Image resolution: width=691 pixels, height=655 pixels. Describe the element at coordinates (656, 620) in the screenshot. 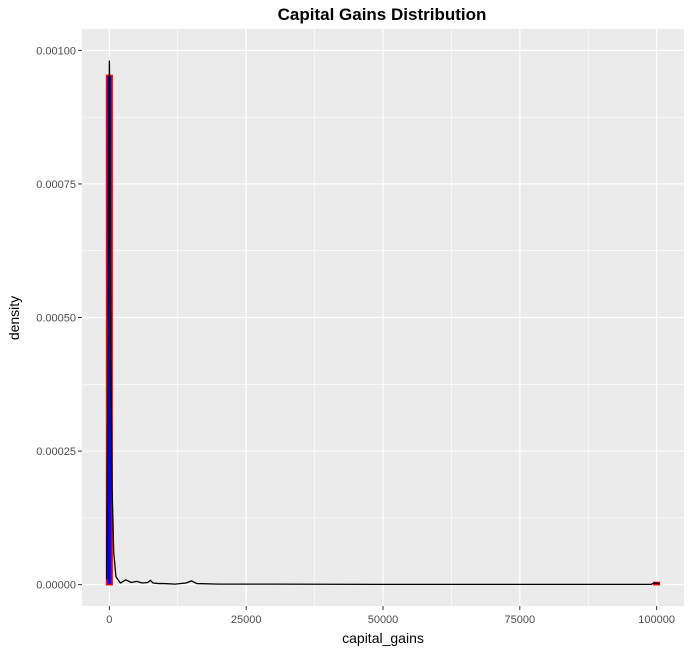

I see `x-tick-label: 100000` at that location.